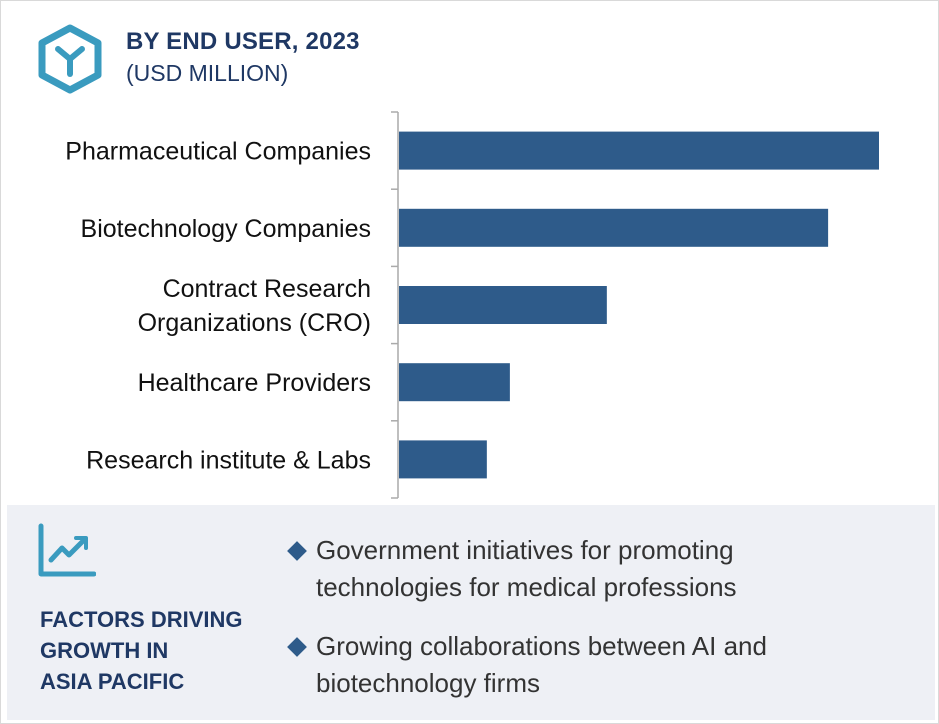 Image resolution: width=939 pixels, height=724 pixels. What do you see at coordinates (141, 619) in the screenshot?
I see `factors-title-line: FACTORS DRIVING` at bounding box center [141, 619].